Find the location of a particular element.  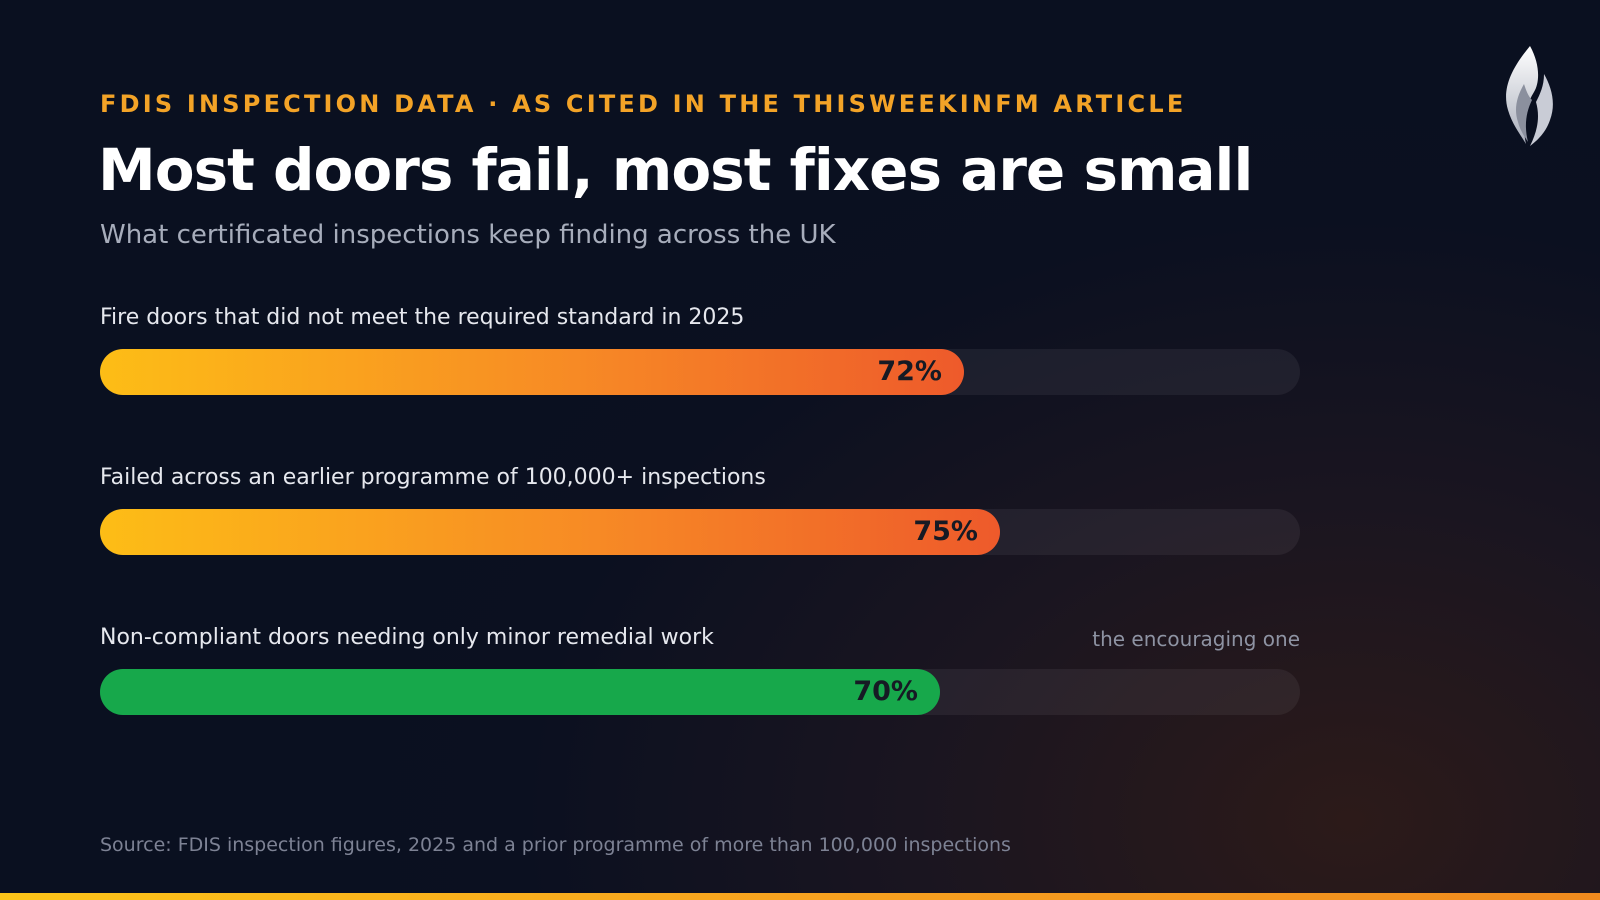

page-title: Most doors fail, most fixes are small is located at coordinates (675, 170).